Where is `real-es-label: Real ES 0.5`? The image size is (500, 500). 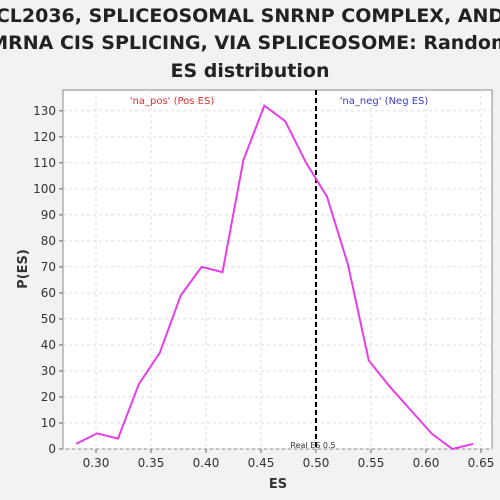 real-es-label: Real ES 0.5 is located at coordinates (312, 445).